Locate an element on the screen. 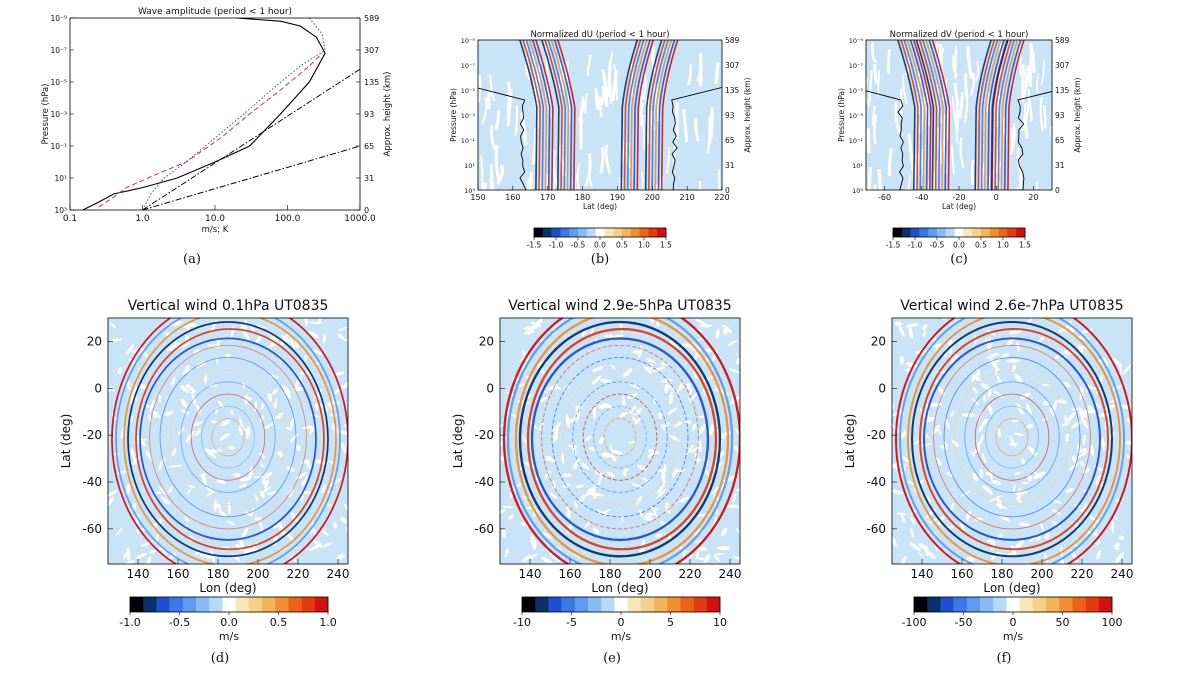 This screenshot has width=1200, height=675. colorbar-tick-label: -1.5 is located at coordinates (893, 245).